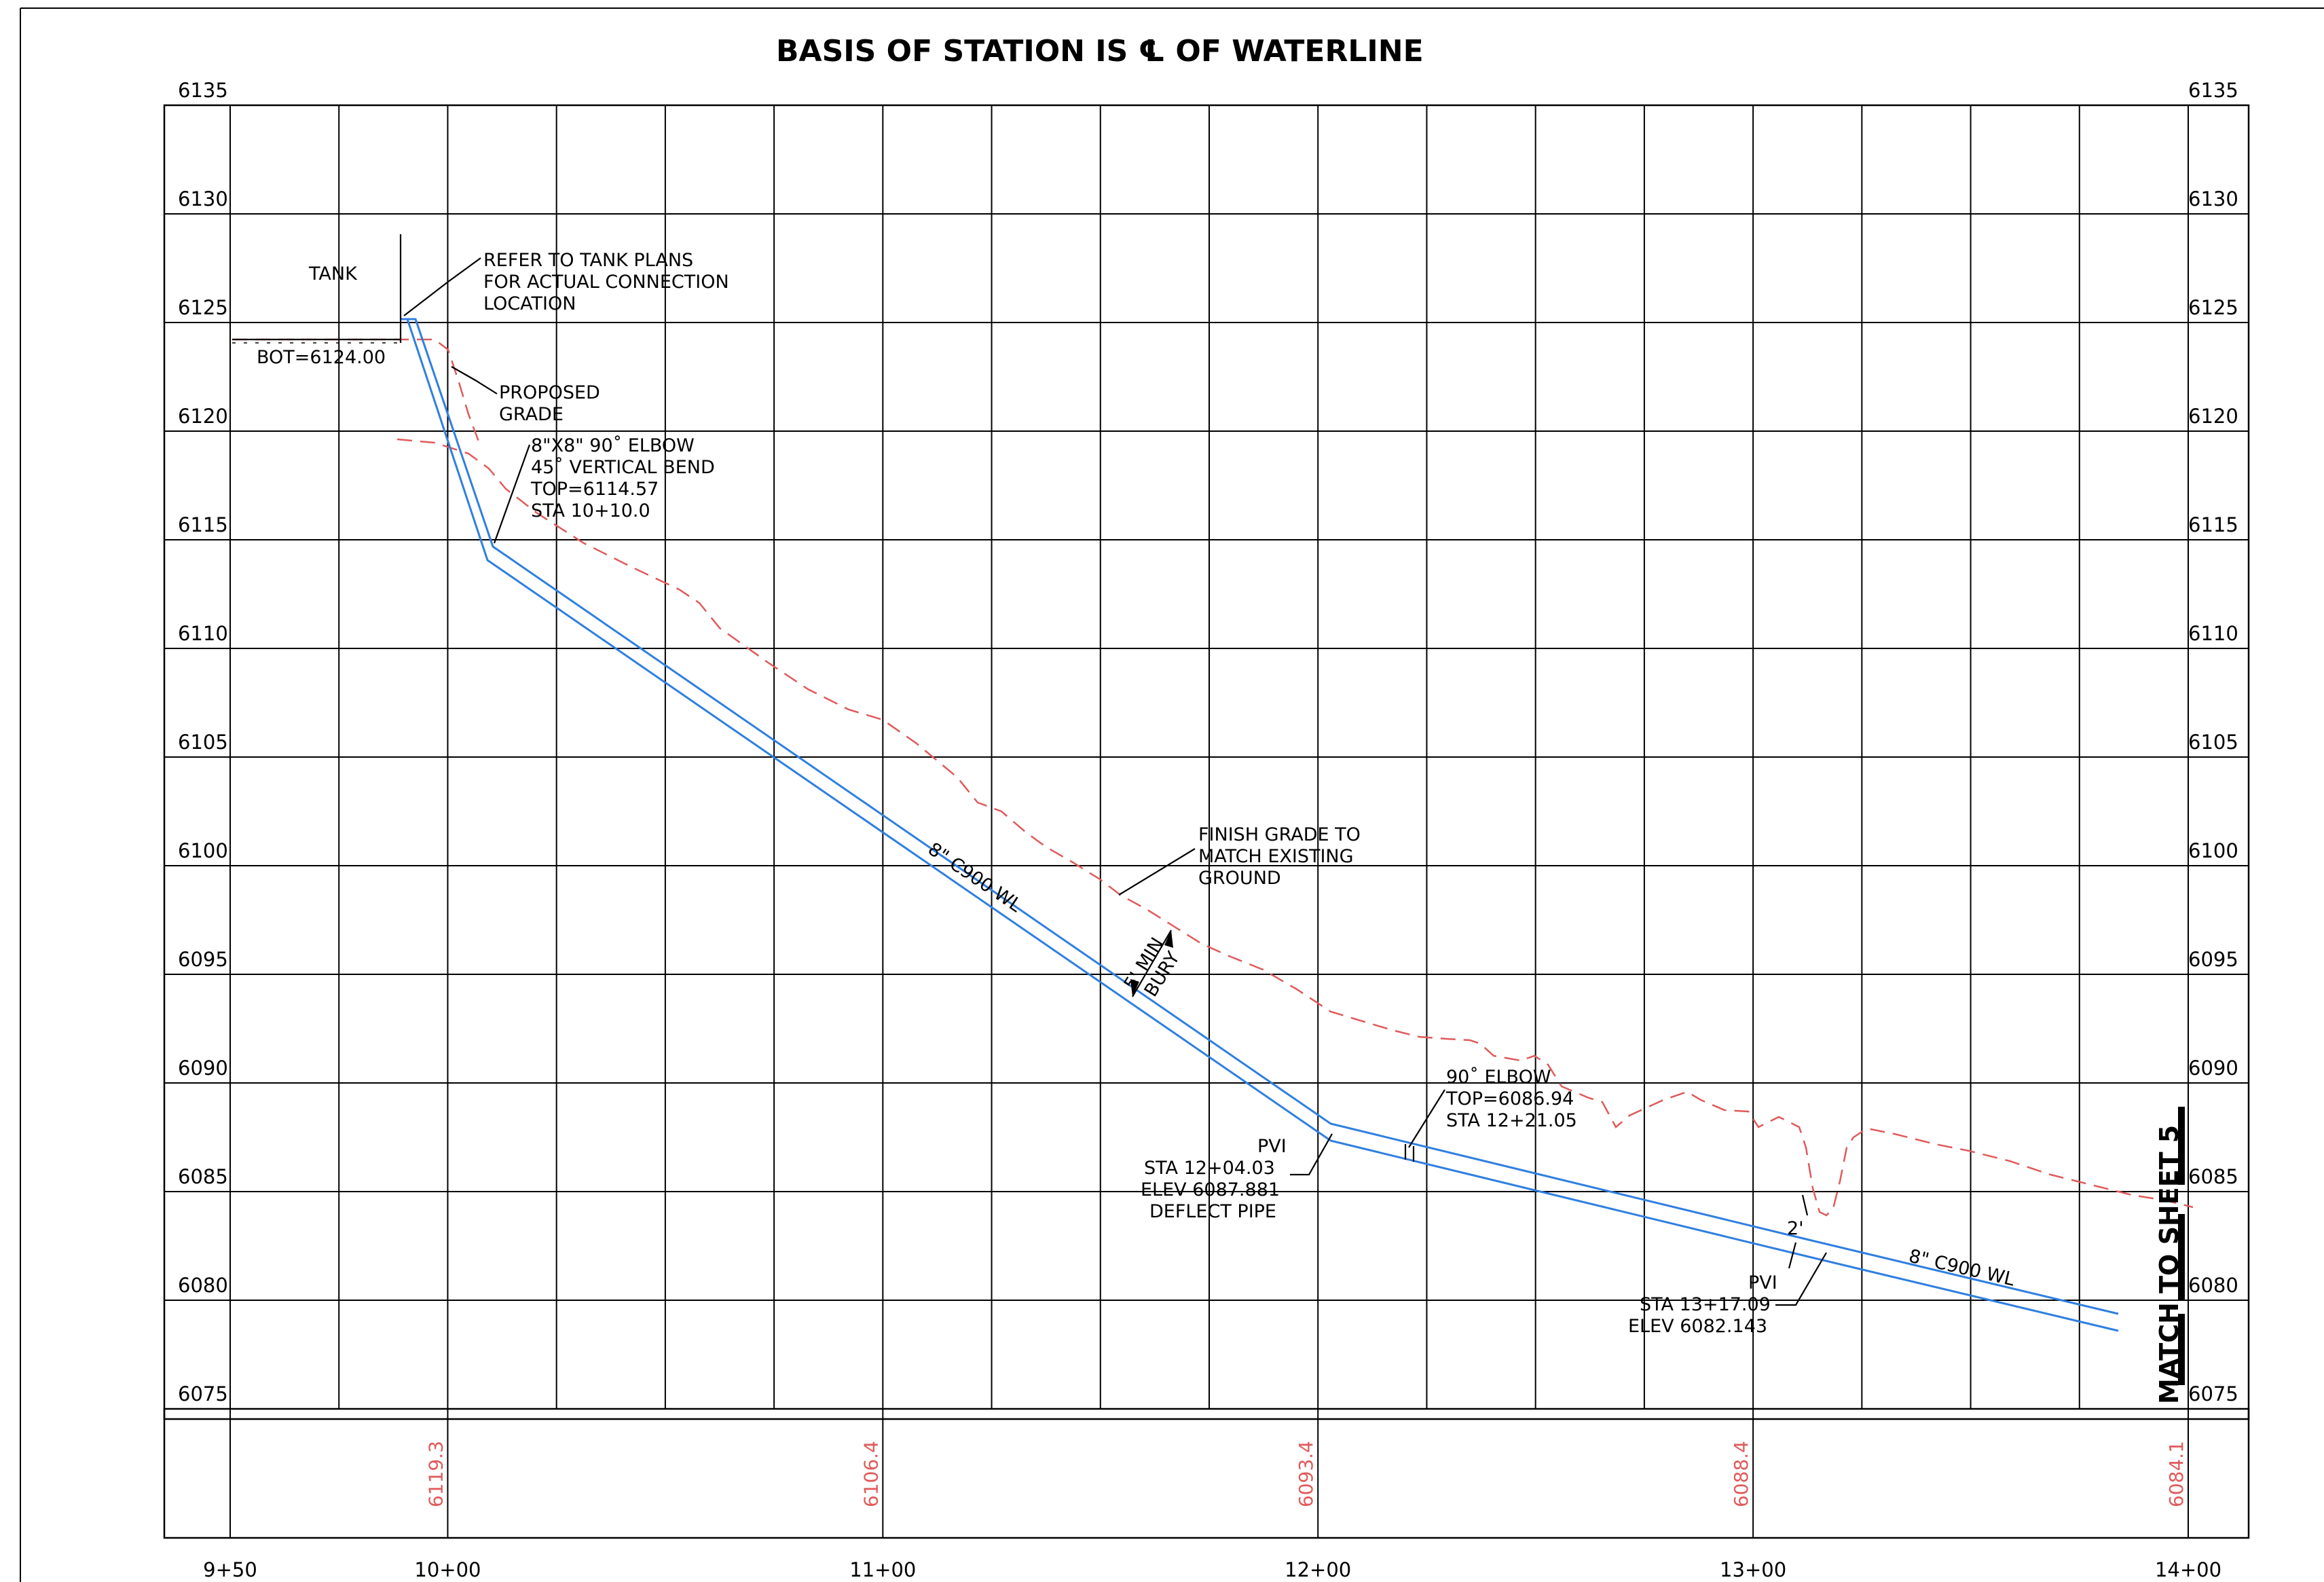  What do you see at coordinates (1805, 1205) in the screenshot?
I see `dim-2-line-top` at bounding box center [1805, 1205].